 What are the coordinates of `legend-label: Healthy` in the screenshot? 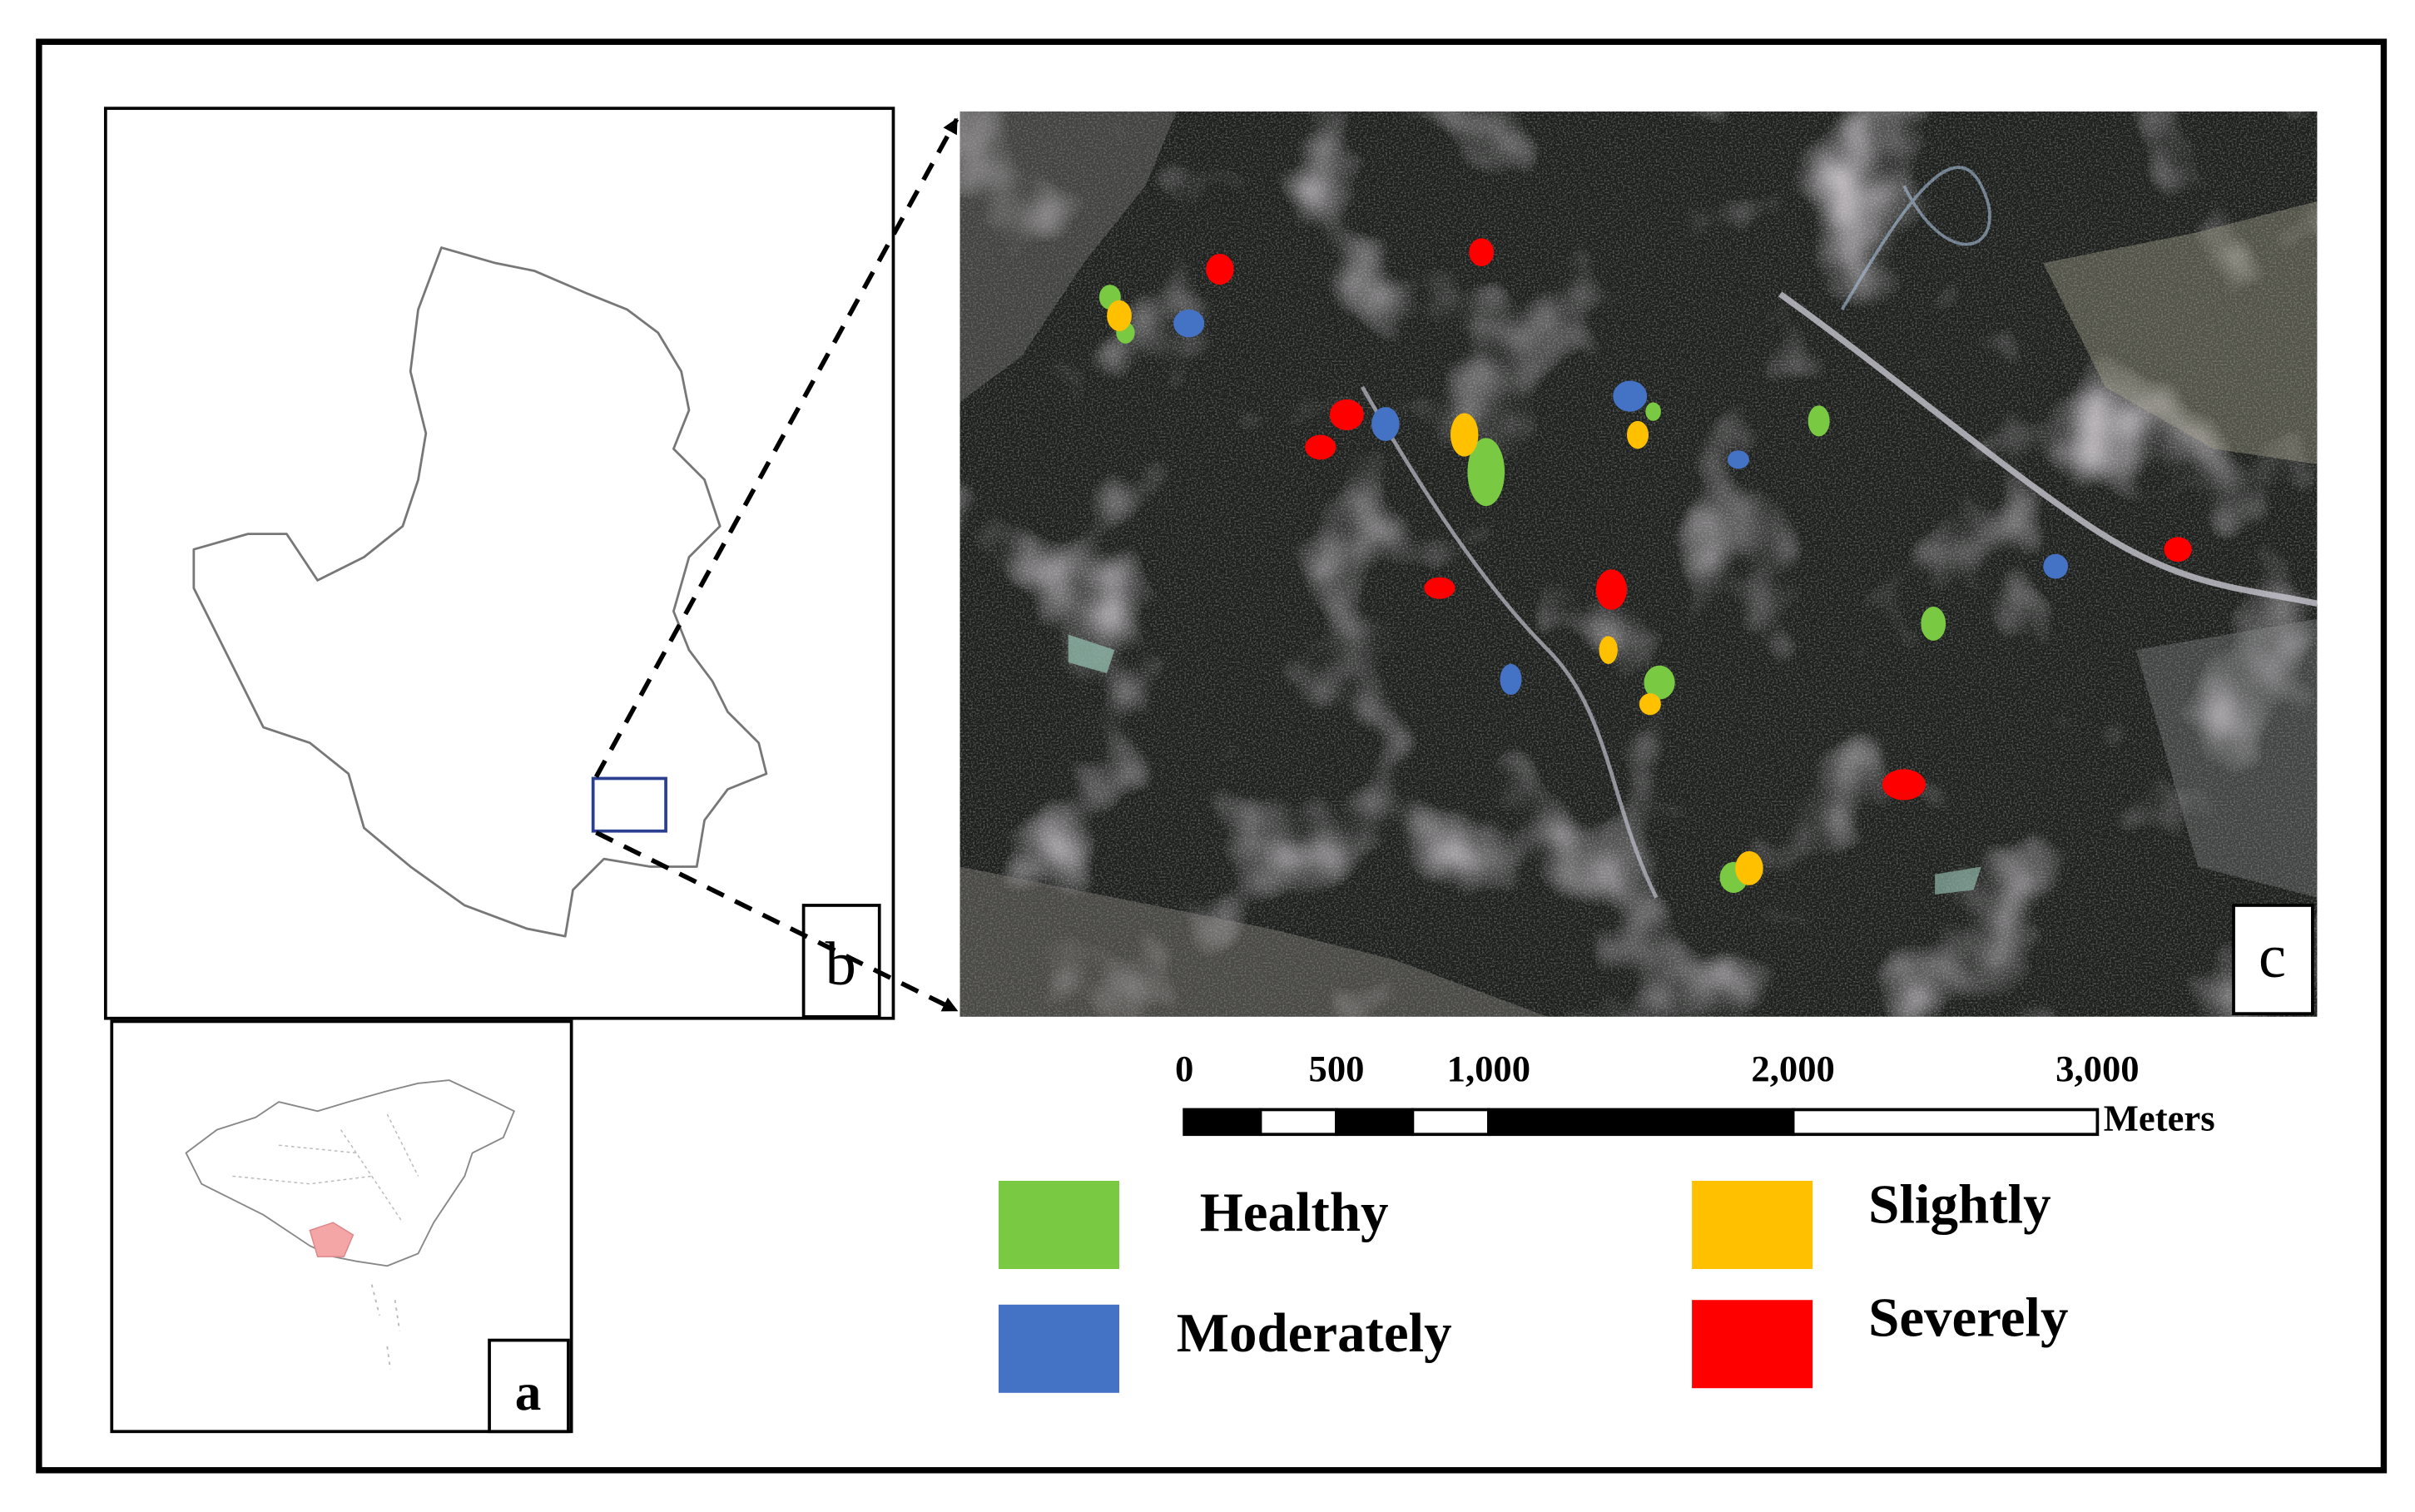 It's located at (1294, 1212).